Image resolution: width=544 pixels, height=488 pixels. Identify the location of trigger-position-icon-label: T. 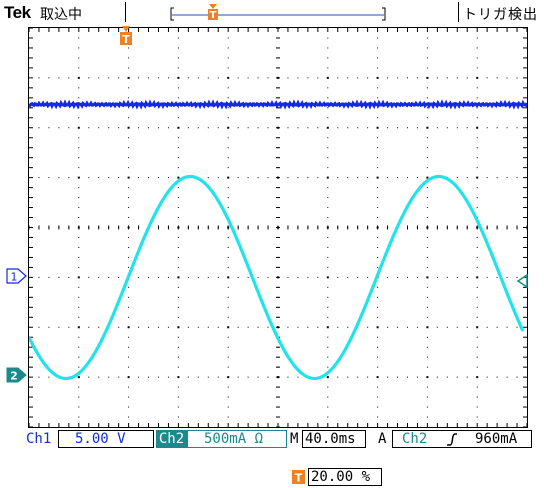
(299, 478).